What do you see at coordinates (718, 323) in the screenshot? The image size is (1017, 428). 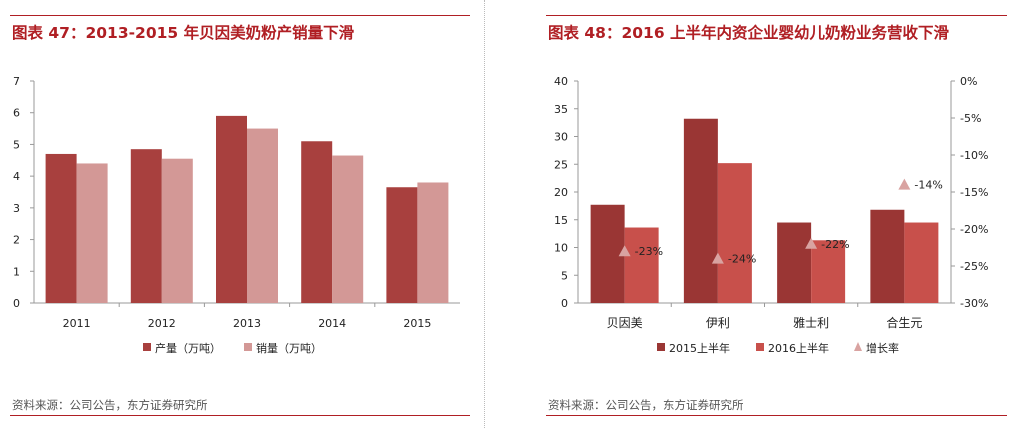 I see `x-tick-label: 伊利` at bounding box center [718, 323].